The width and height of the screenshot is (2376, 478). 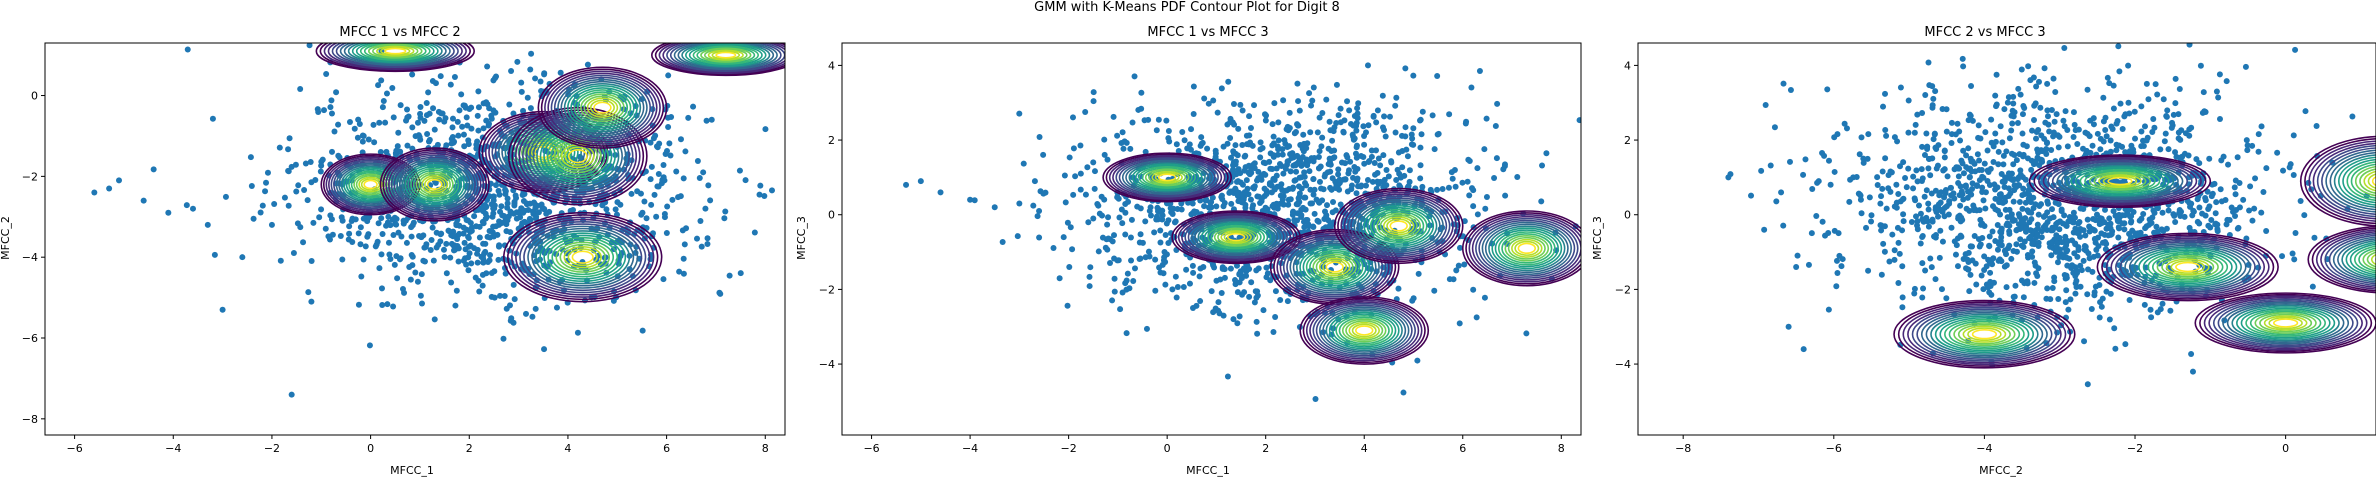 What do you see at coordinates (1627, 215) in the screenshot?
I see `y-tick-label: 0` at bounding box center [1627, 215].